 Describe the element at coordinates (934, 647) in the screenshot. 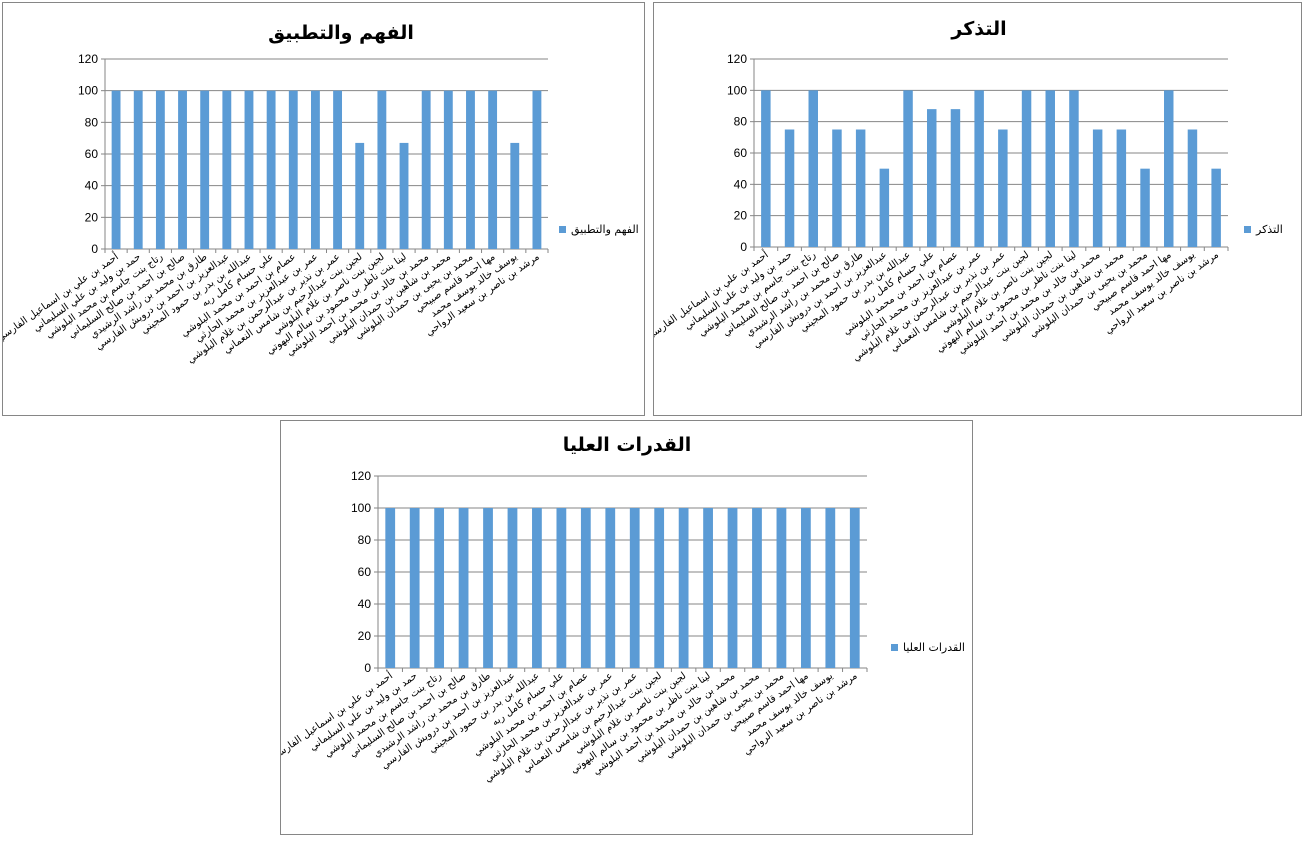

I see `legend-label: القدرات العليا` at that location.